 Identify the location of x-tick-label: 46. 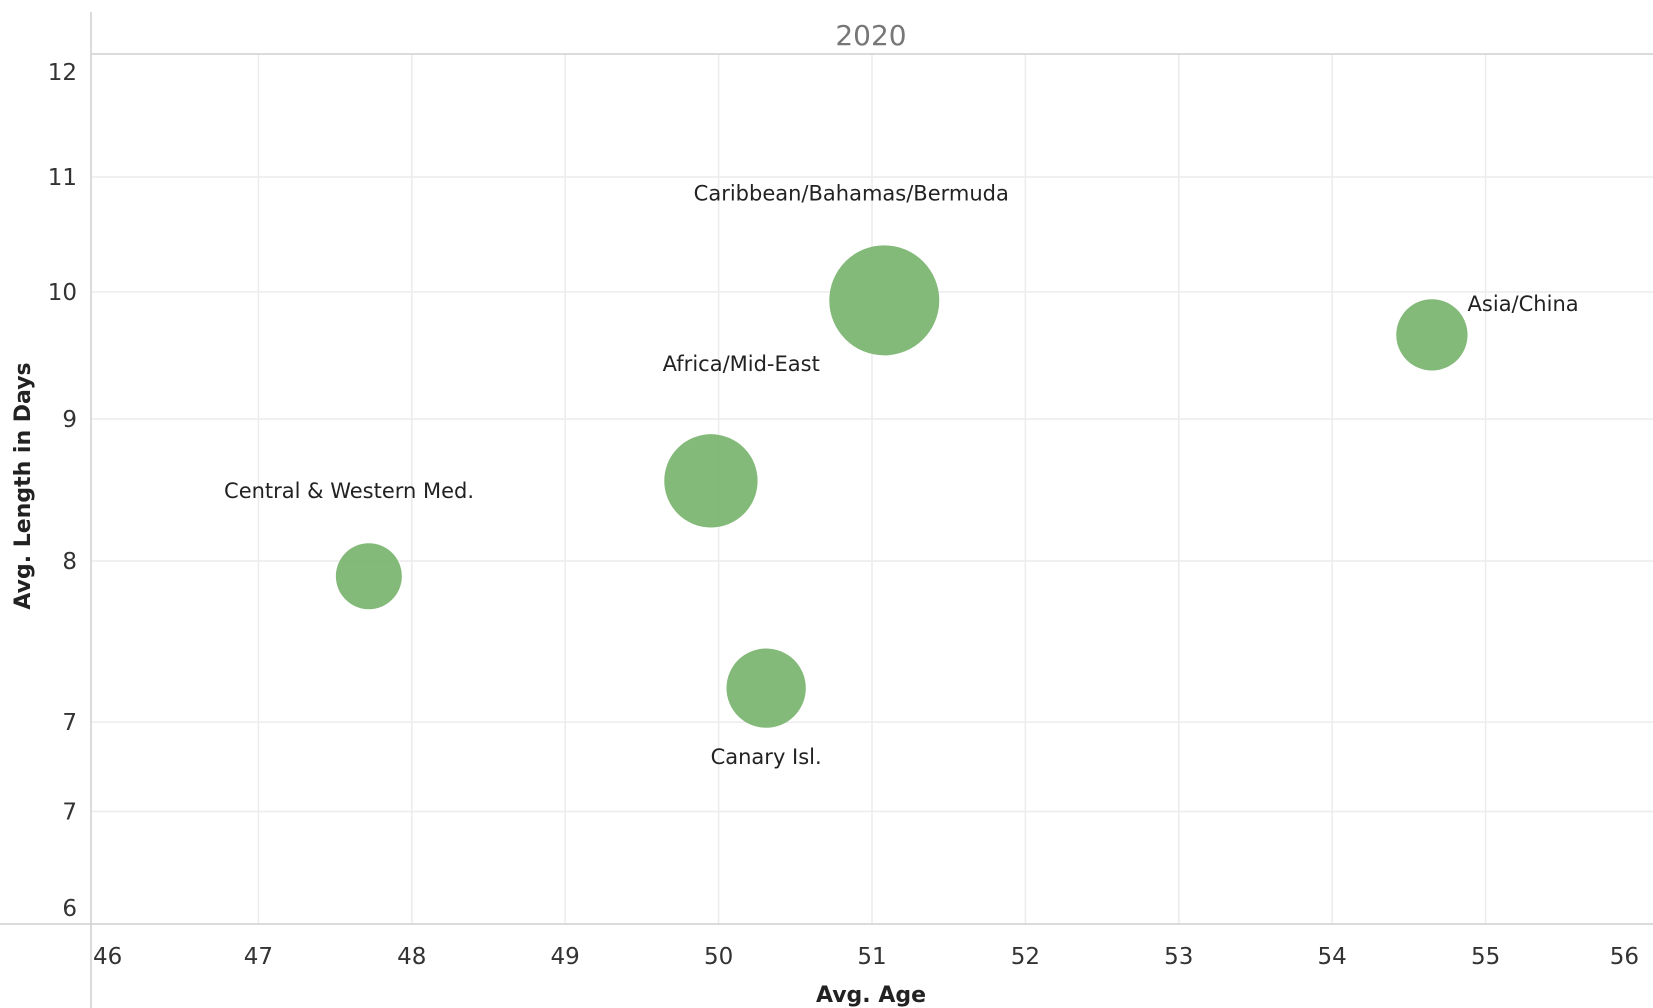
(107, 957).